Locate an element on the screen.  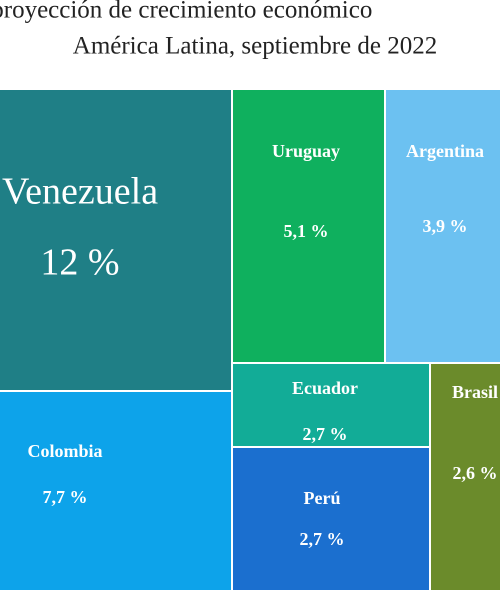
chart-title: América Latina, septiembre de 2022 is located at coordinates (255, 46).